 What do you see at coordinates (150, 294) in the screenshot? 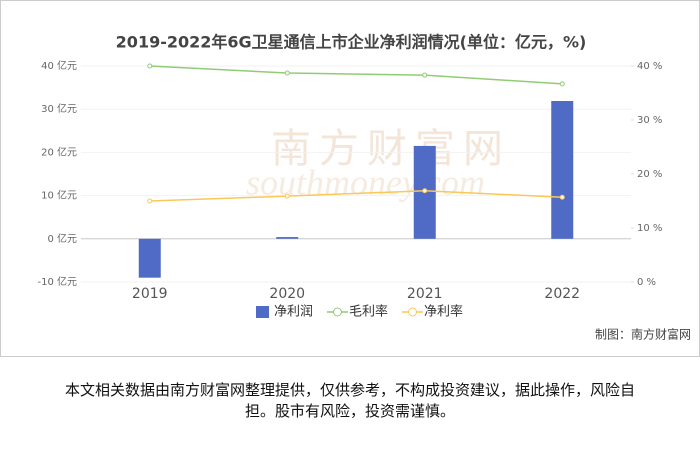
I see `x-tick-label: 2019` at bounding box center [150, 294].